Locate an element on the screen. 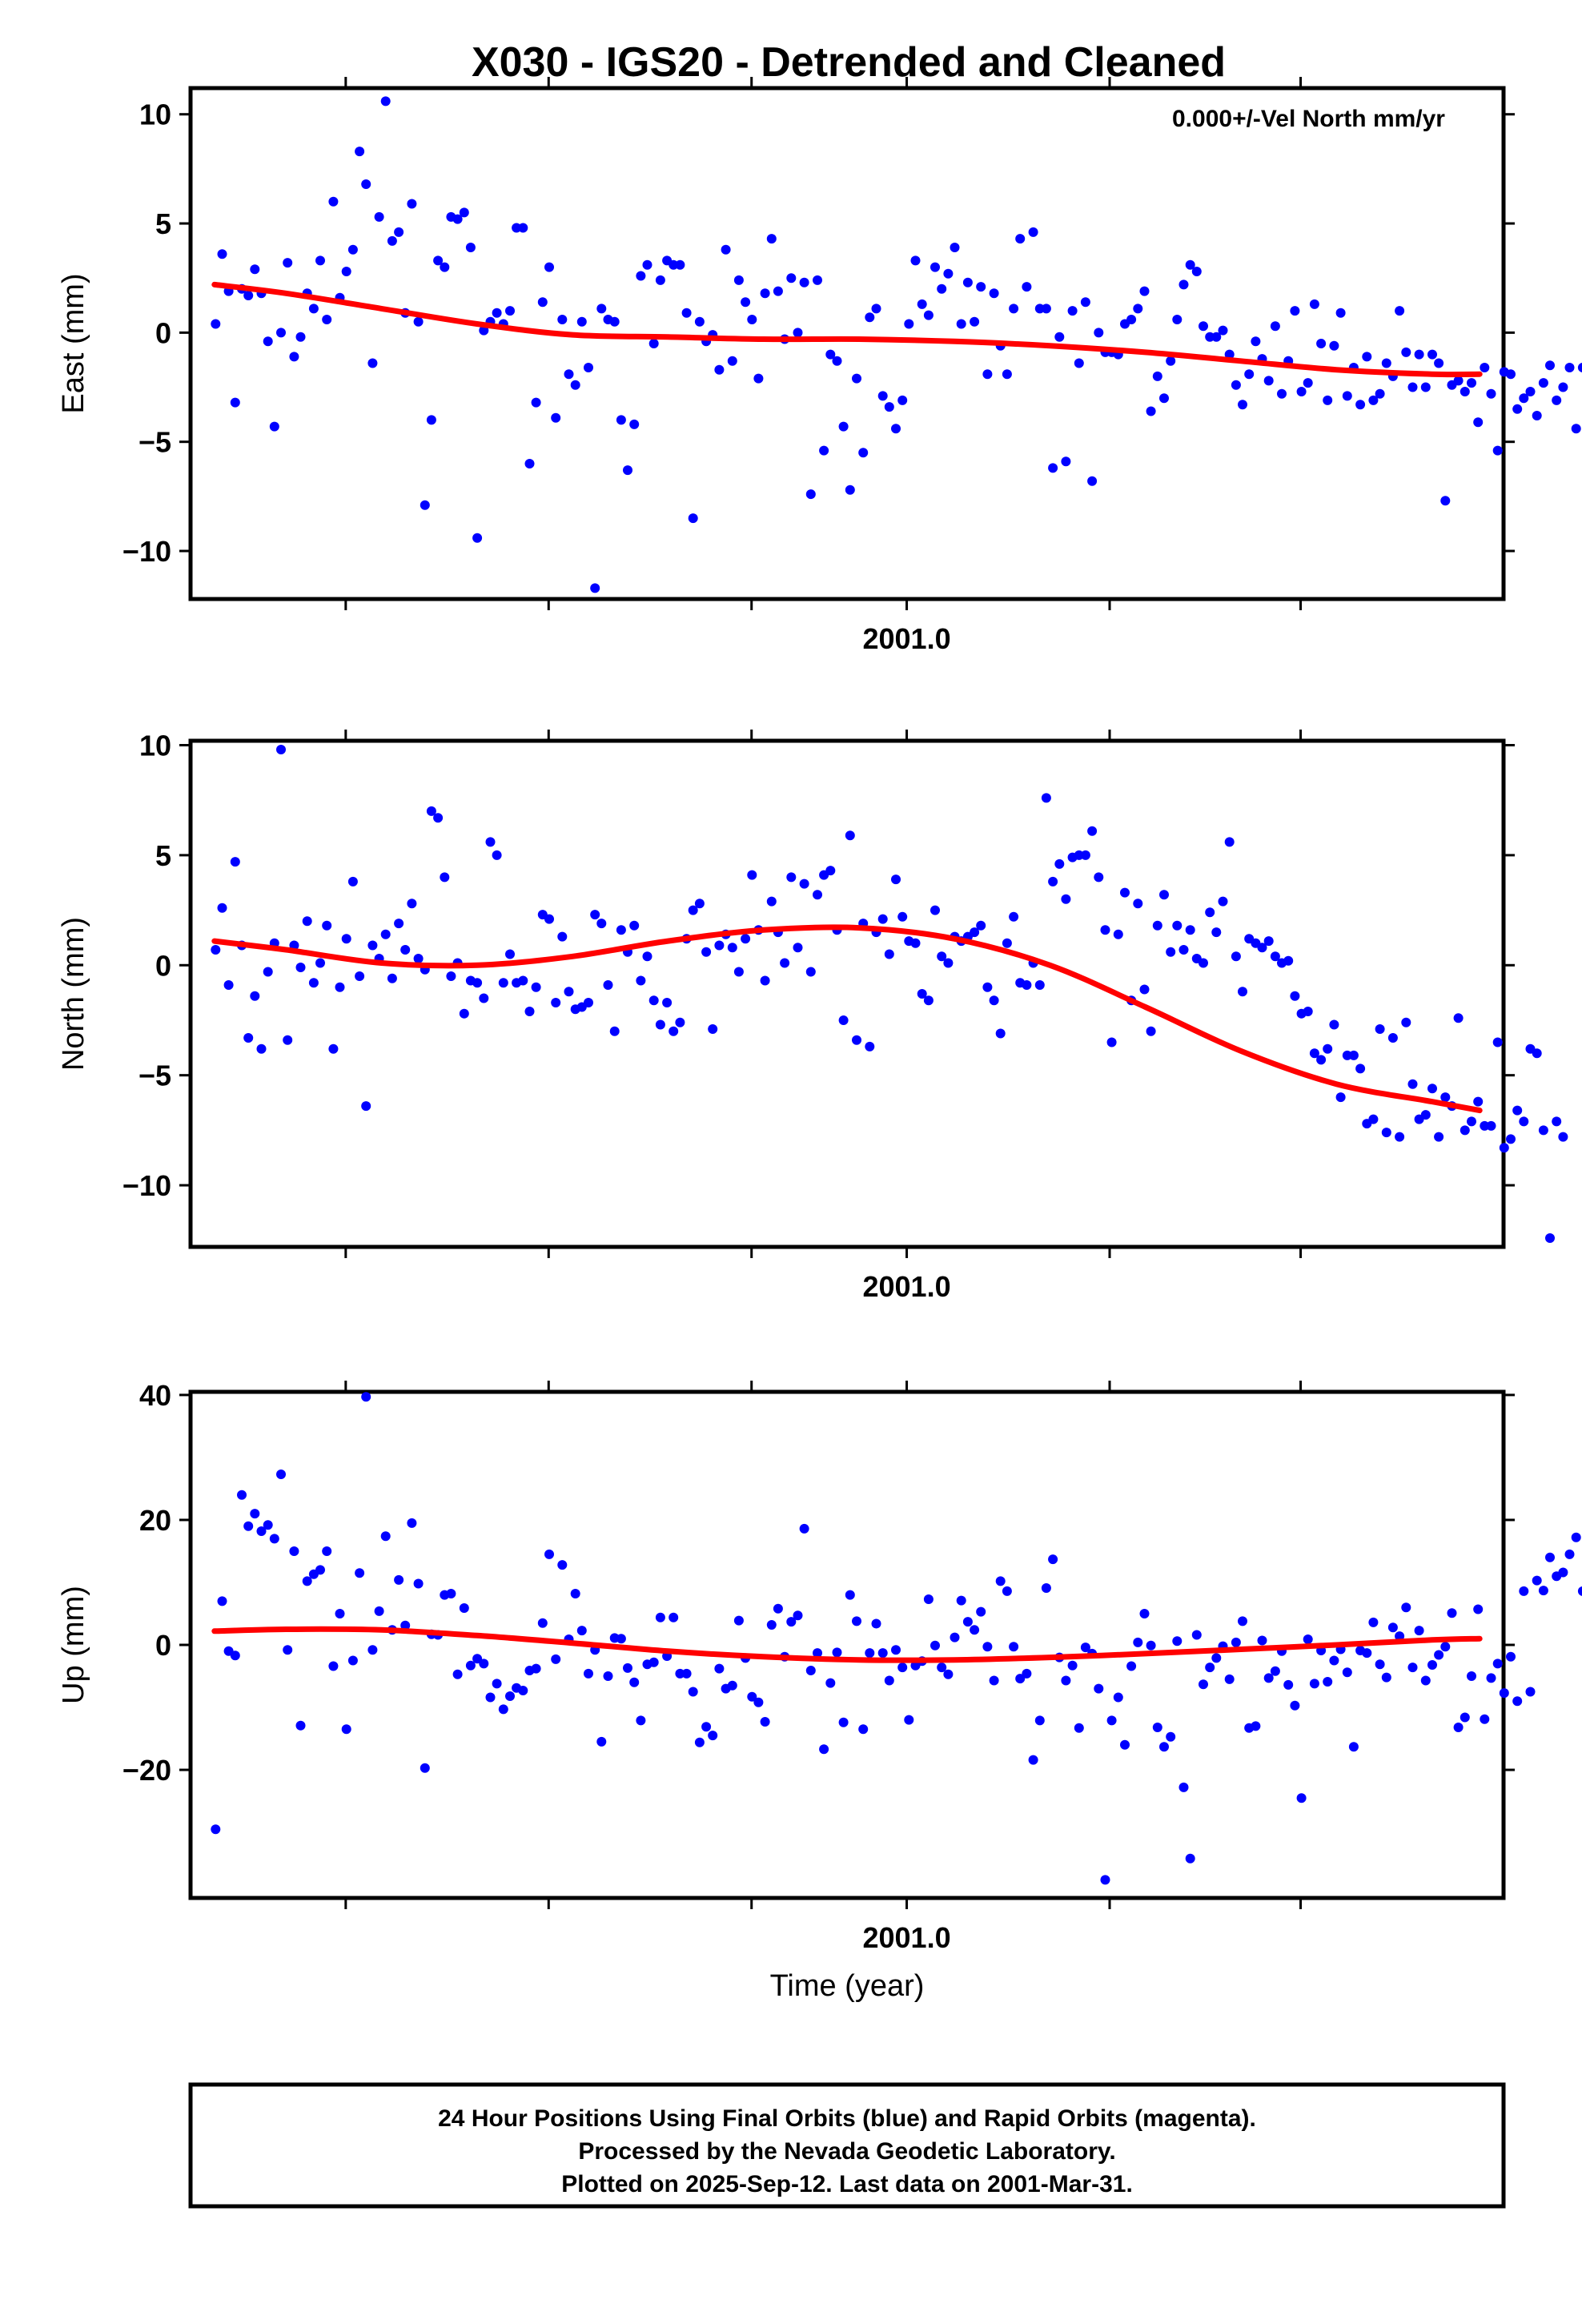 This screenshot has height=2324, width=1582. y-tick-label: −5 is located at coordinates (155, 1075).